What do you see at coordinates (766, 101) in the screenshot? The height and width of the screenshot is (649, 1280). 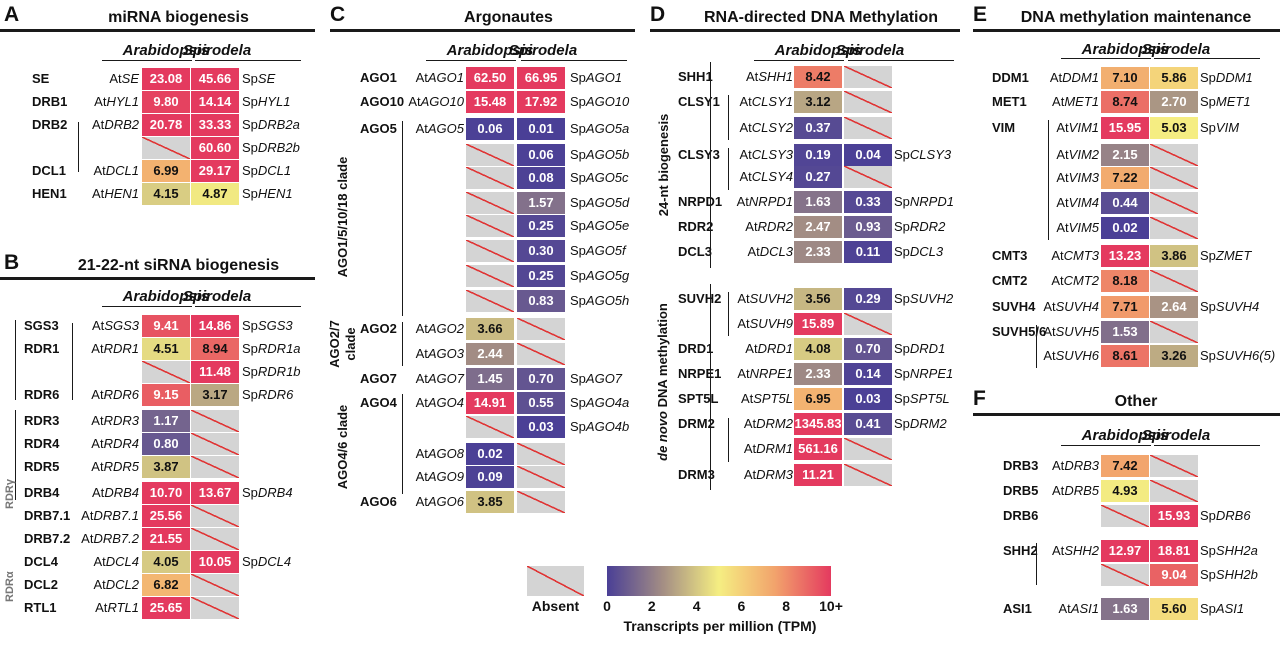 I see `arabidopsis-gene: AtCLSY1` at bounding box center [766, 101].